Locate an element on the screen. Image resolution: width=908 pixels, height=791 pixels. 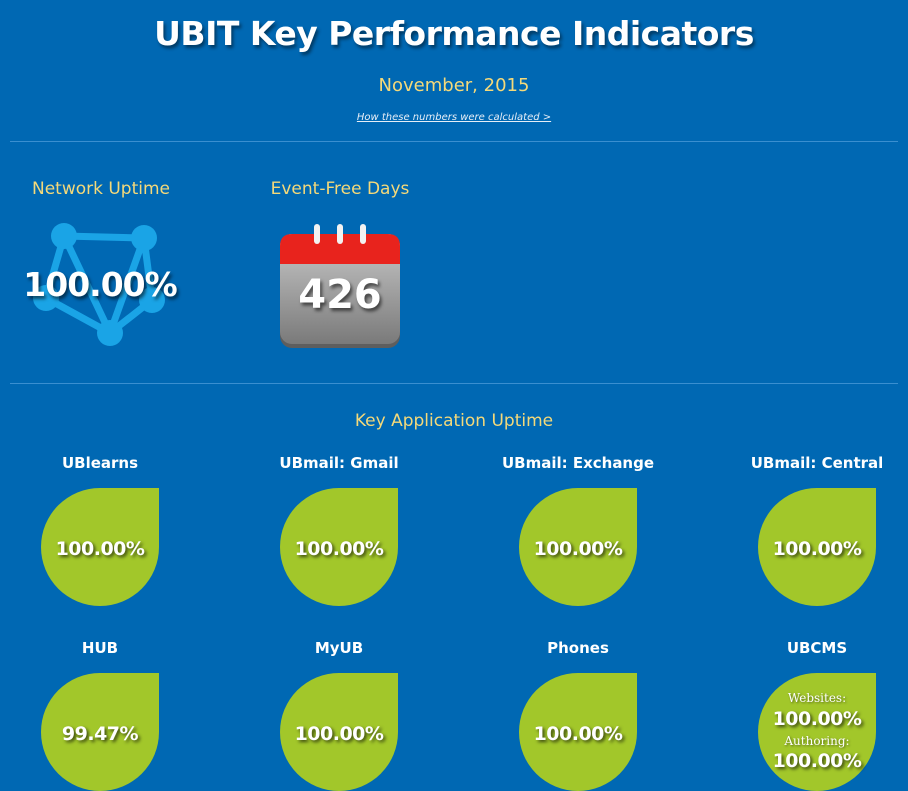
key-application-uptime-label: Key Application Uptime is located at coordinates (454, 421).